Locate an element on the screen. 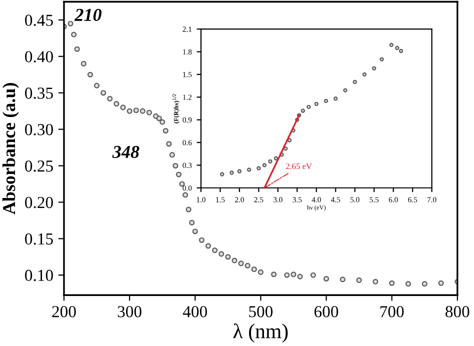 Image resolution: width=474 pixels, height=346 pixels. y-tick-label: 0.35 is located at coordinates (39, 93).